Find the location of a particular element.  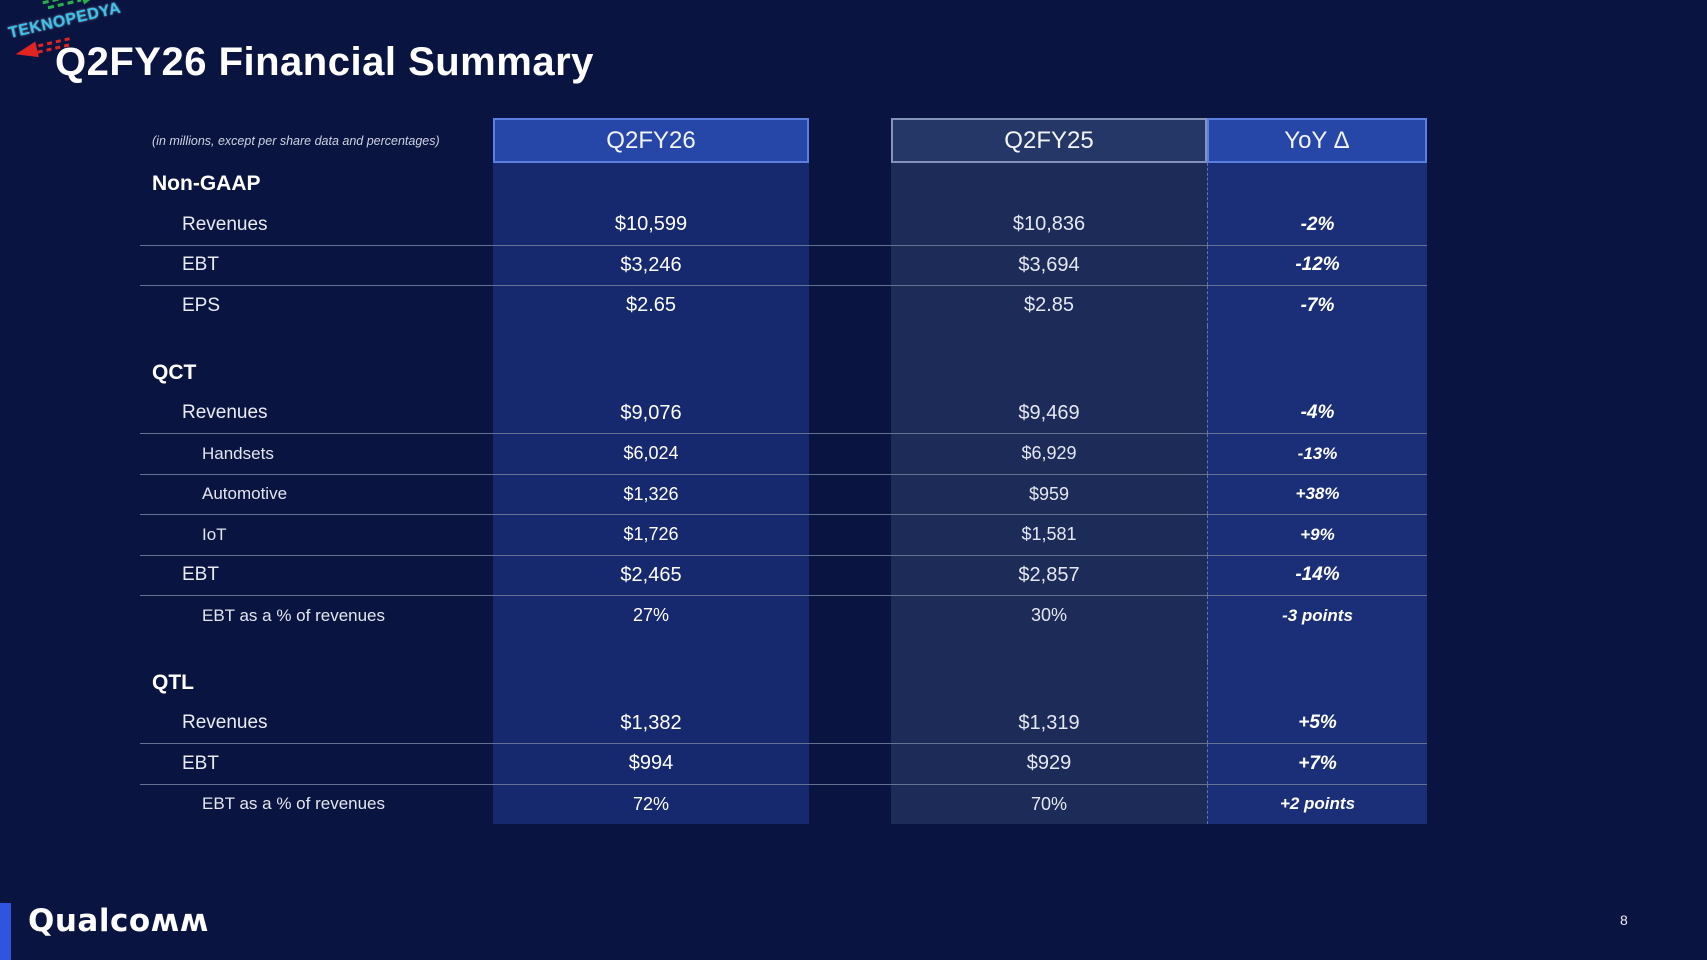

q2fy25-value: 70% is located at coordinates (1049, 803).